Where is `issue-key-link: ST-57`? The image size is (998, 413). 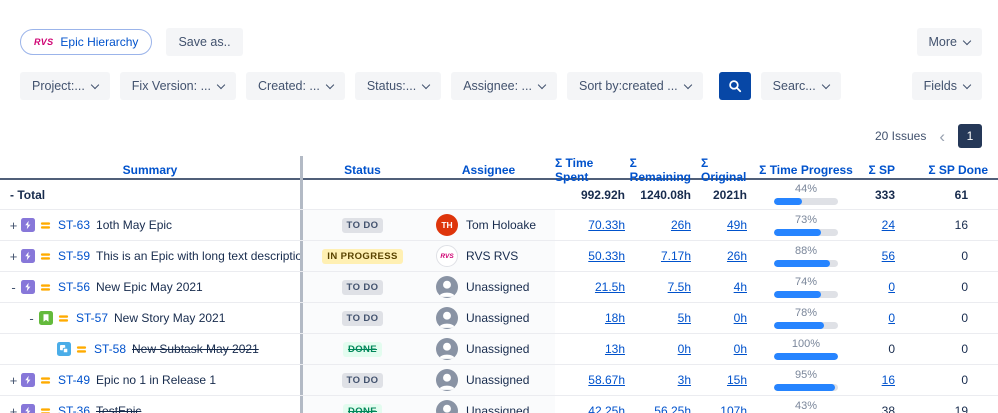
issue-key-link: ST-57 is located at coordinates (92, 318).